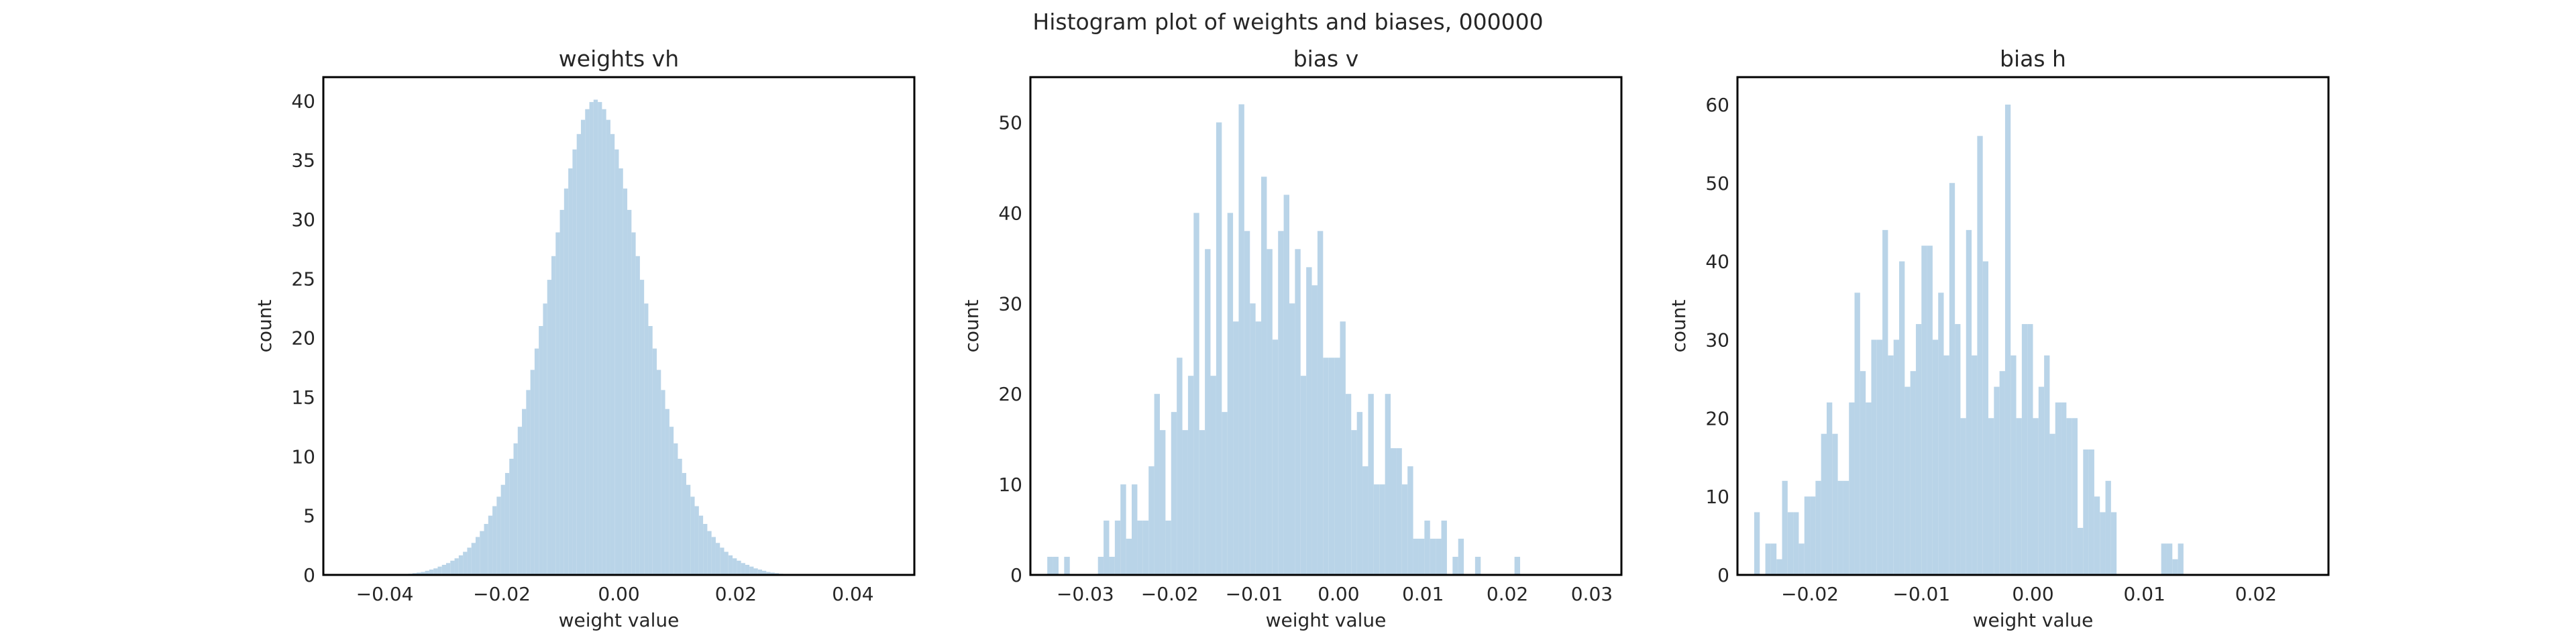 Image resolution: width=2576 pixels, height=644 pixels. I want to click on y-tick-label: 25, so click(303, 279).